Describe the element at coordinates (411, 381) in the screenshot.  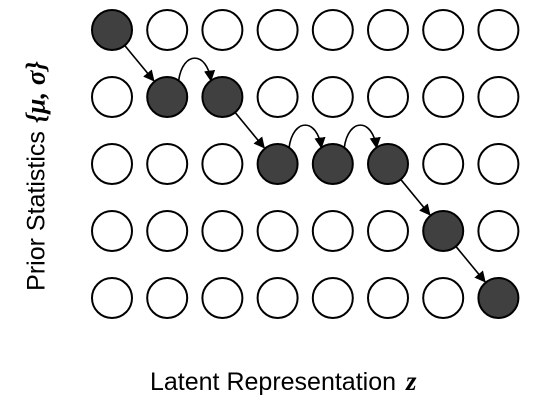
I see `x-axis-symbol: z` at that location.